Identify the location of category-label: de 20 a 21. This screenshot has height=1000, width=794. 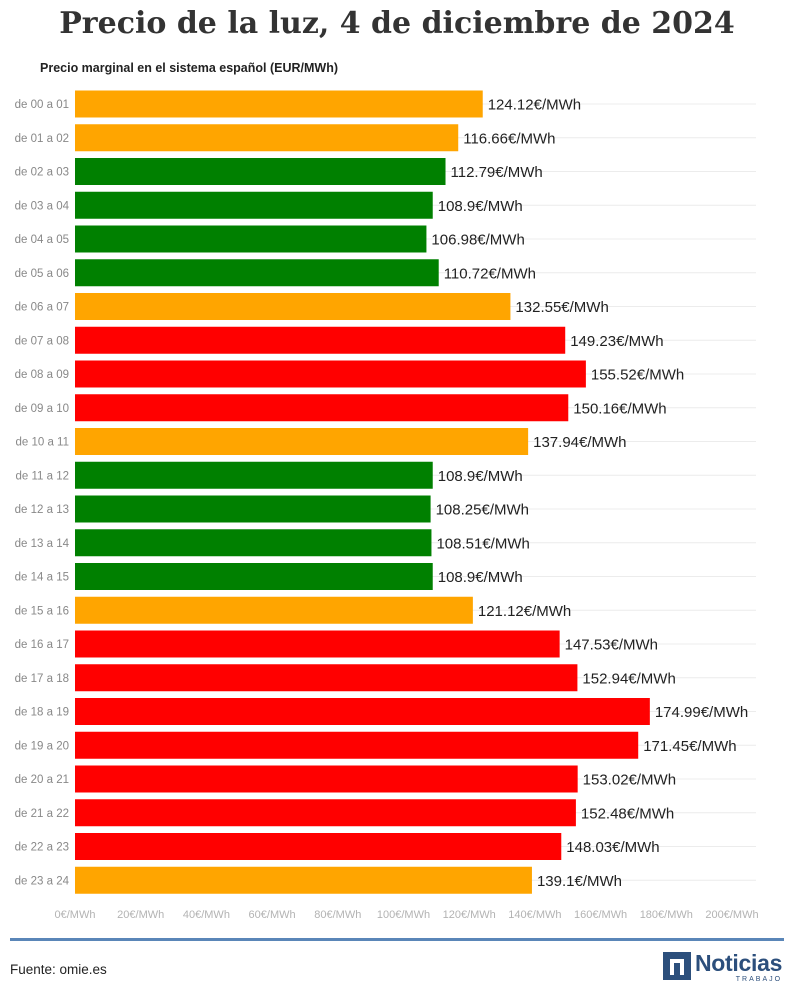
(42, 780).